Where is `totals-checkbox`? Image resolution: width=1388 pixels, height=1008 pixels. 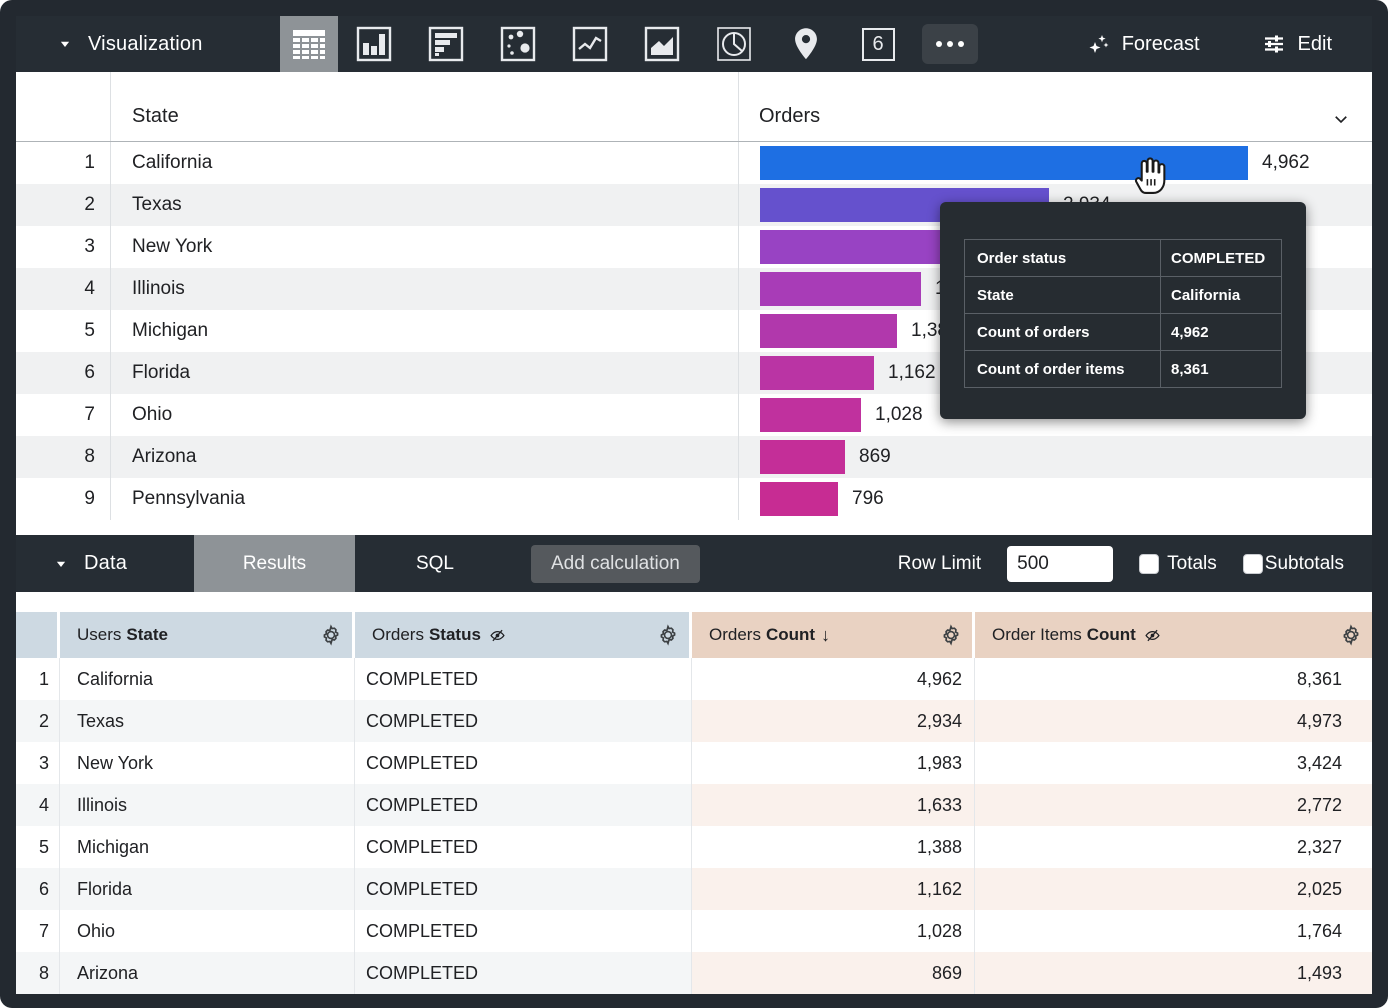 totals-checkbox is located at coordinates (1149, 563).